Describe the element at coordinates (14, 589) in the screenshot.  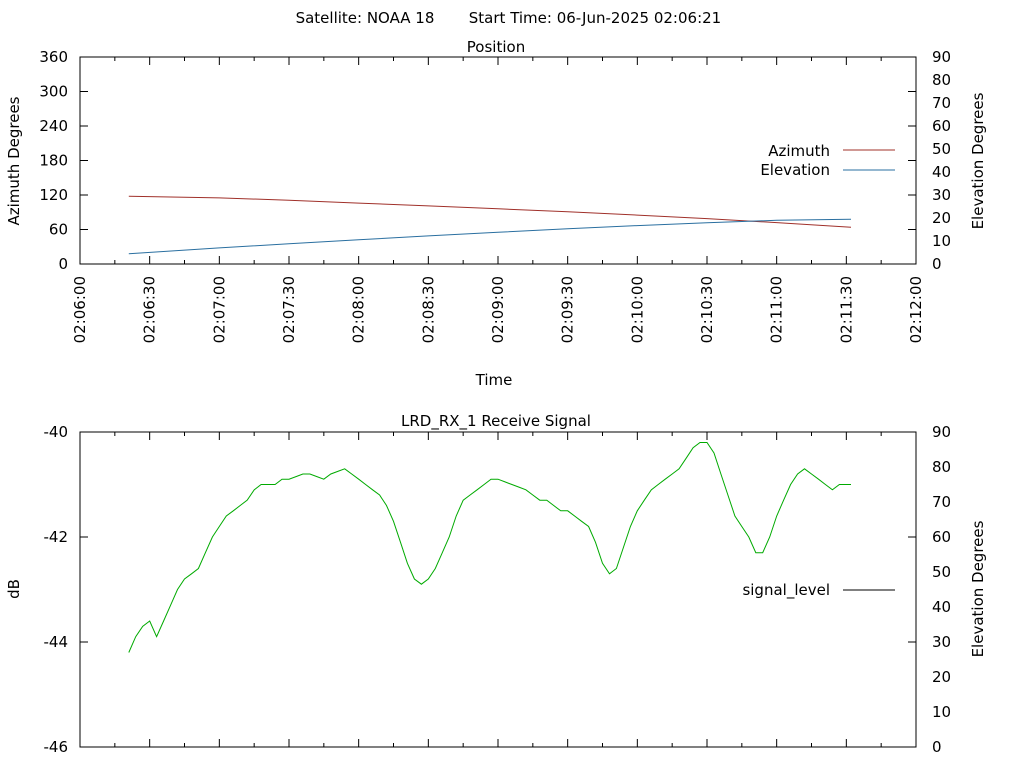
I see `signal-y-axis-label: dB` at that location.